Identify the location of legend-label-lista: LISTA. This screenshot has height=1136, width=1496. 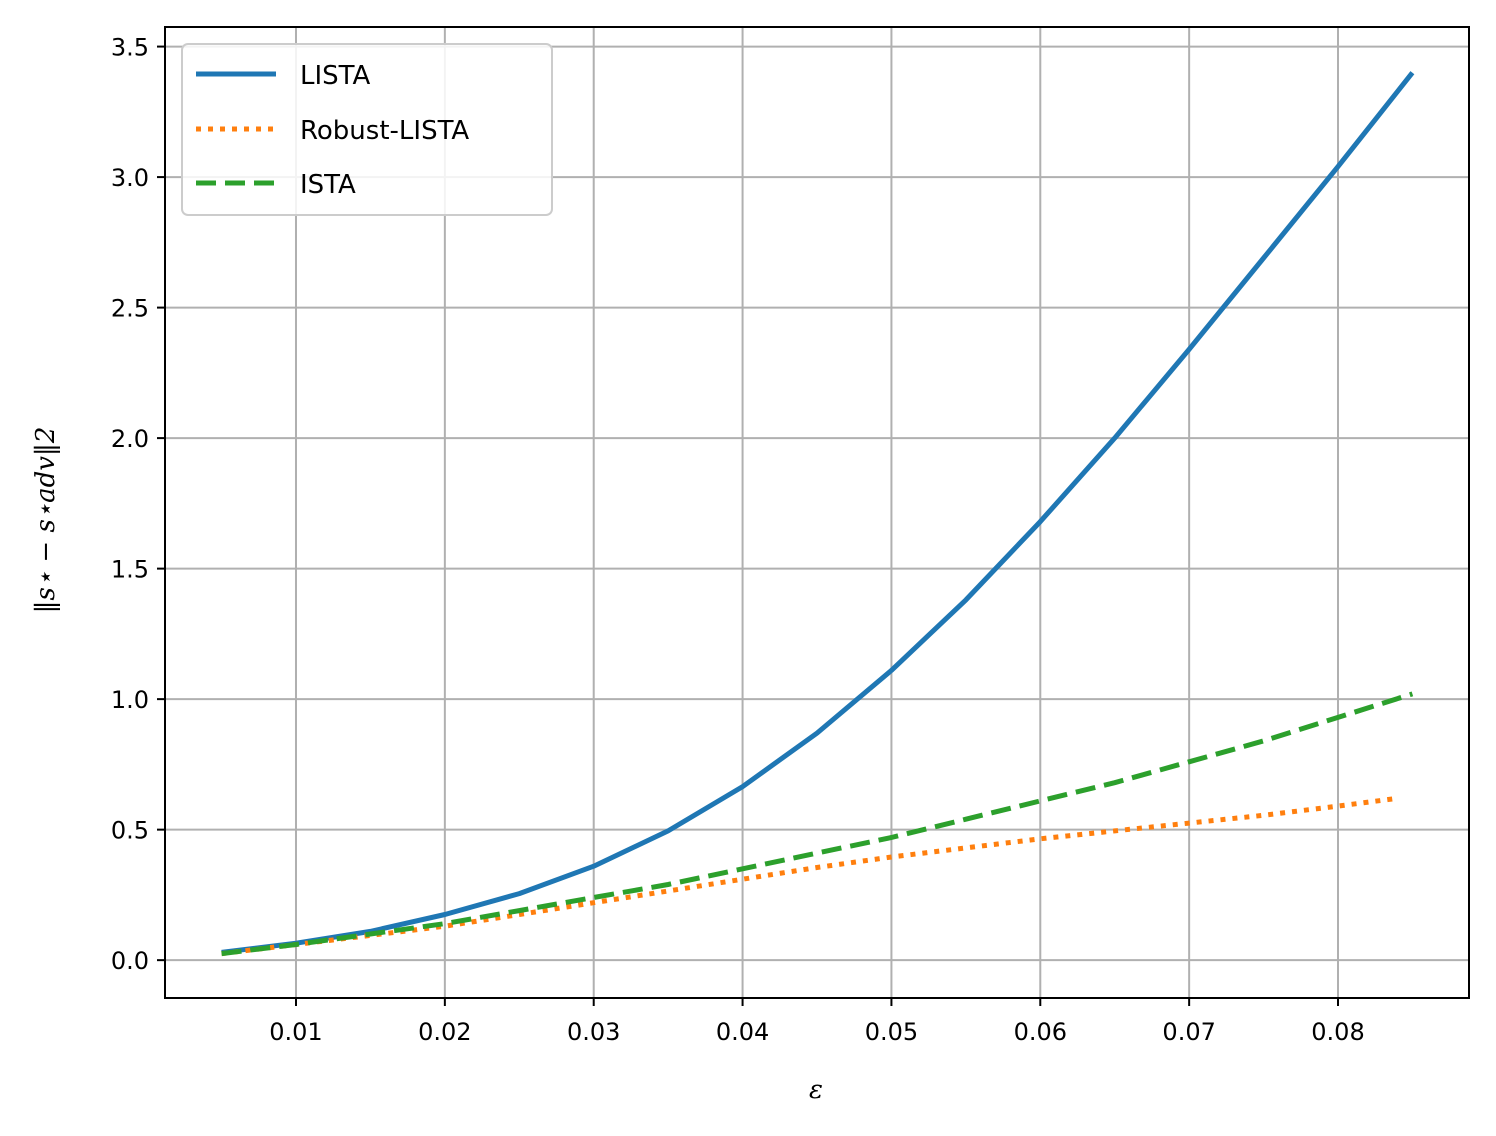
(335, 76).